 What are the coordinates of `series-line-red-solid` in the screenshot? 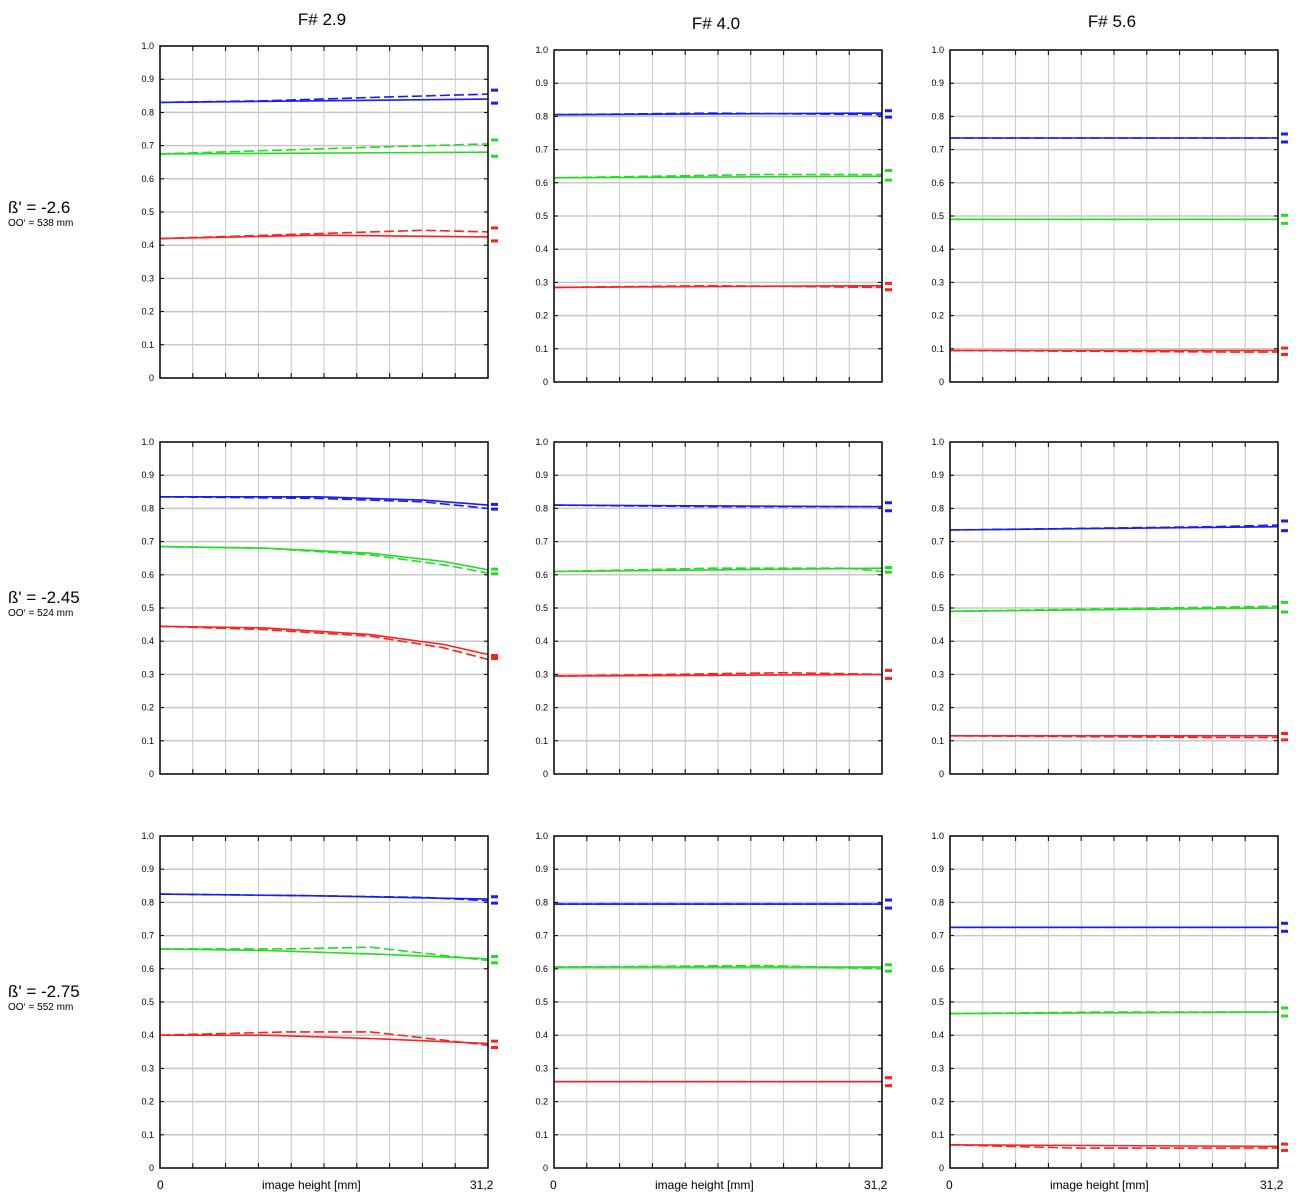 It's located at (718, 675).